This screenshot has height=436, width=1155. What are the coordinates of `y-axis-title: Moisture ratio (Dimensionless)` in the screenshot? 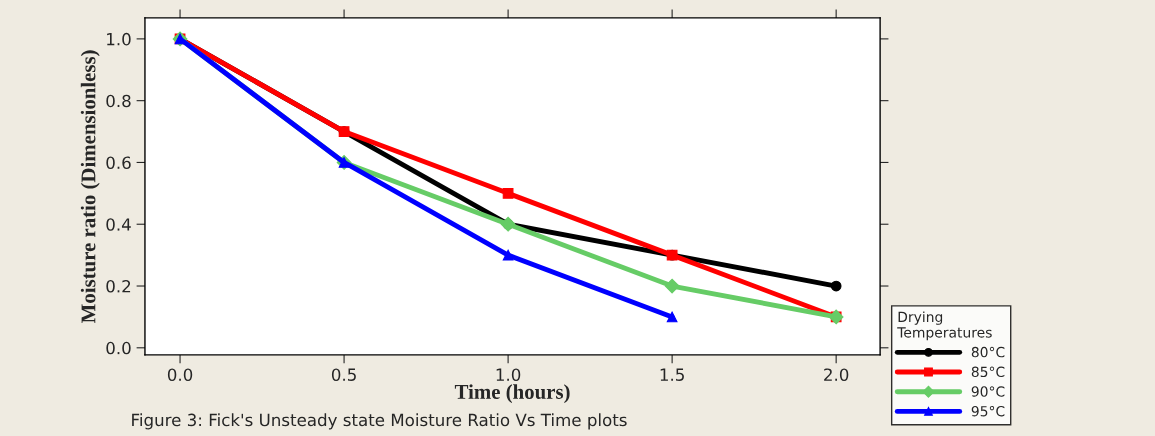 It's located at (90, 186).